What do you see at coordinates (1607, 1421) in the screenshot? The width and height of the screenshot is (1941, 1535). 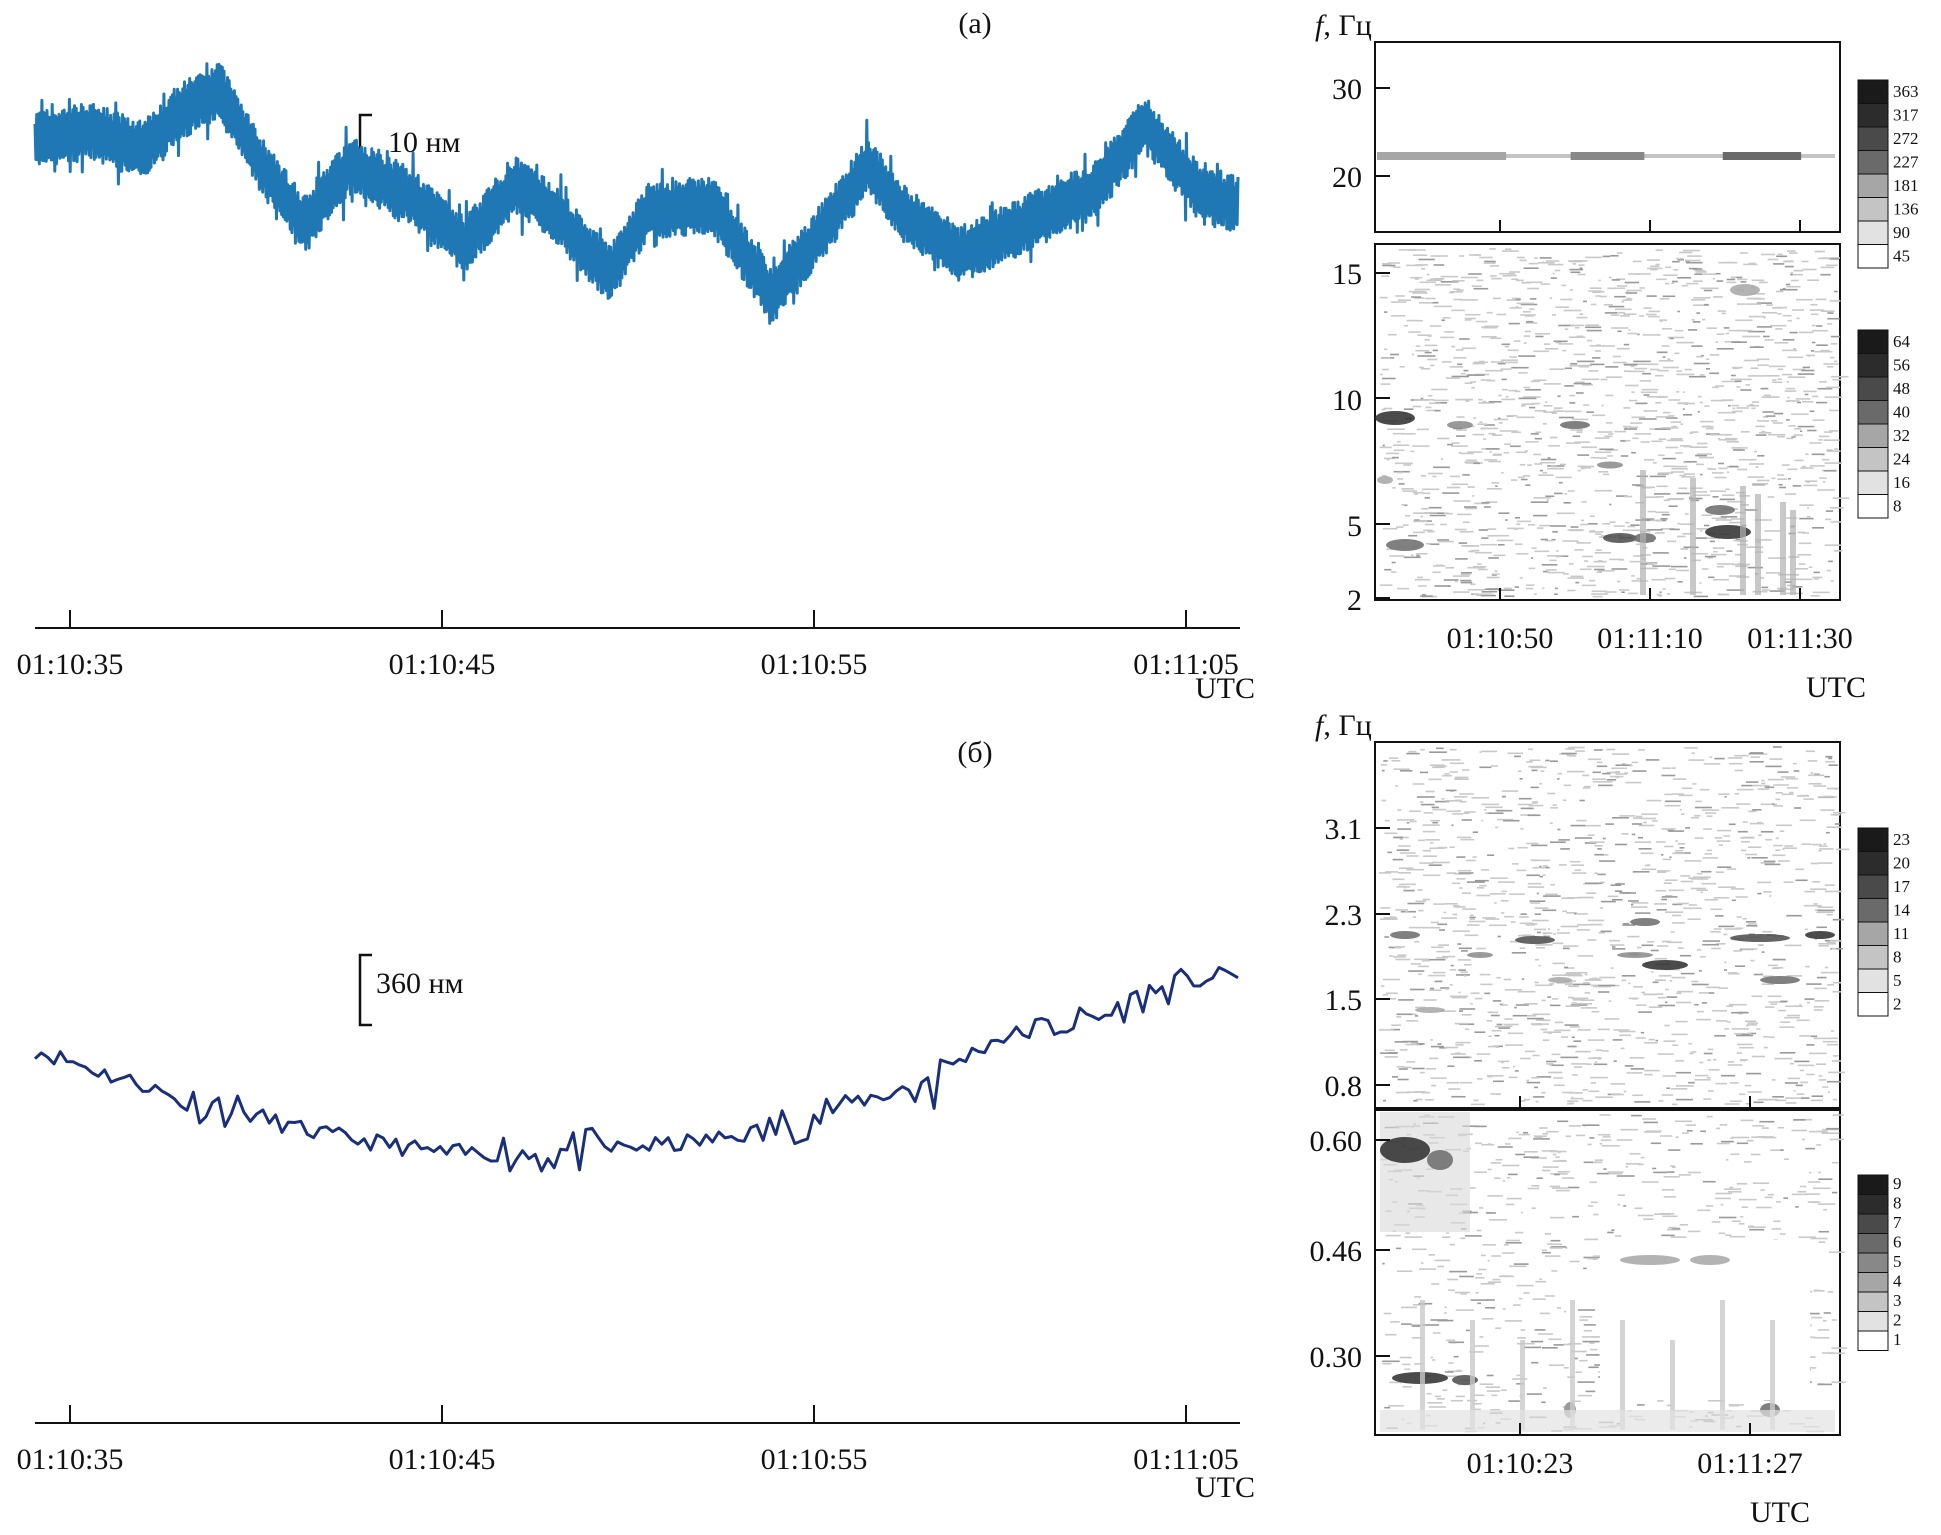 I see `spec-b-lower-floor` at bounding box center [1607, 1421].